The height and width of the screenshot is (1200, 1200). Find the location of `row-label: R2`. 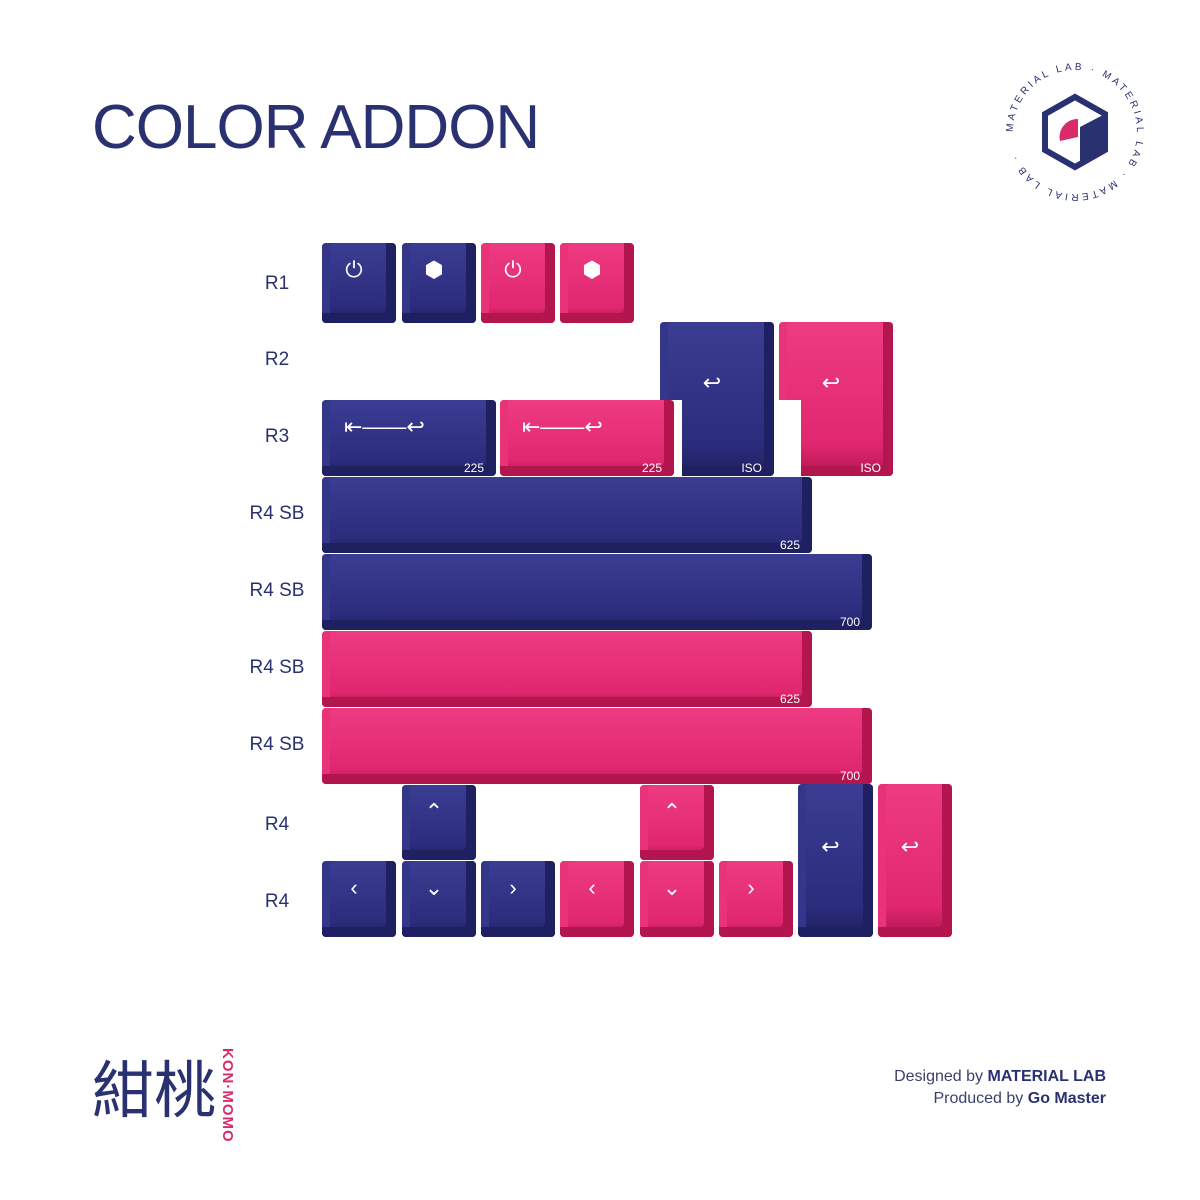

row-label: R2 is located at coordinates (277, 359).